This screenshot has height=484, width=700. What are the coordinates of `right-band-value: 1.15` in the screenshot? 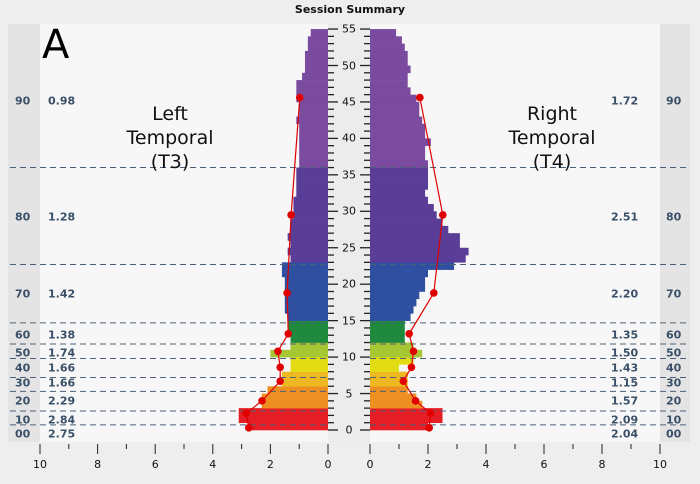 It's located at (625, 383).